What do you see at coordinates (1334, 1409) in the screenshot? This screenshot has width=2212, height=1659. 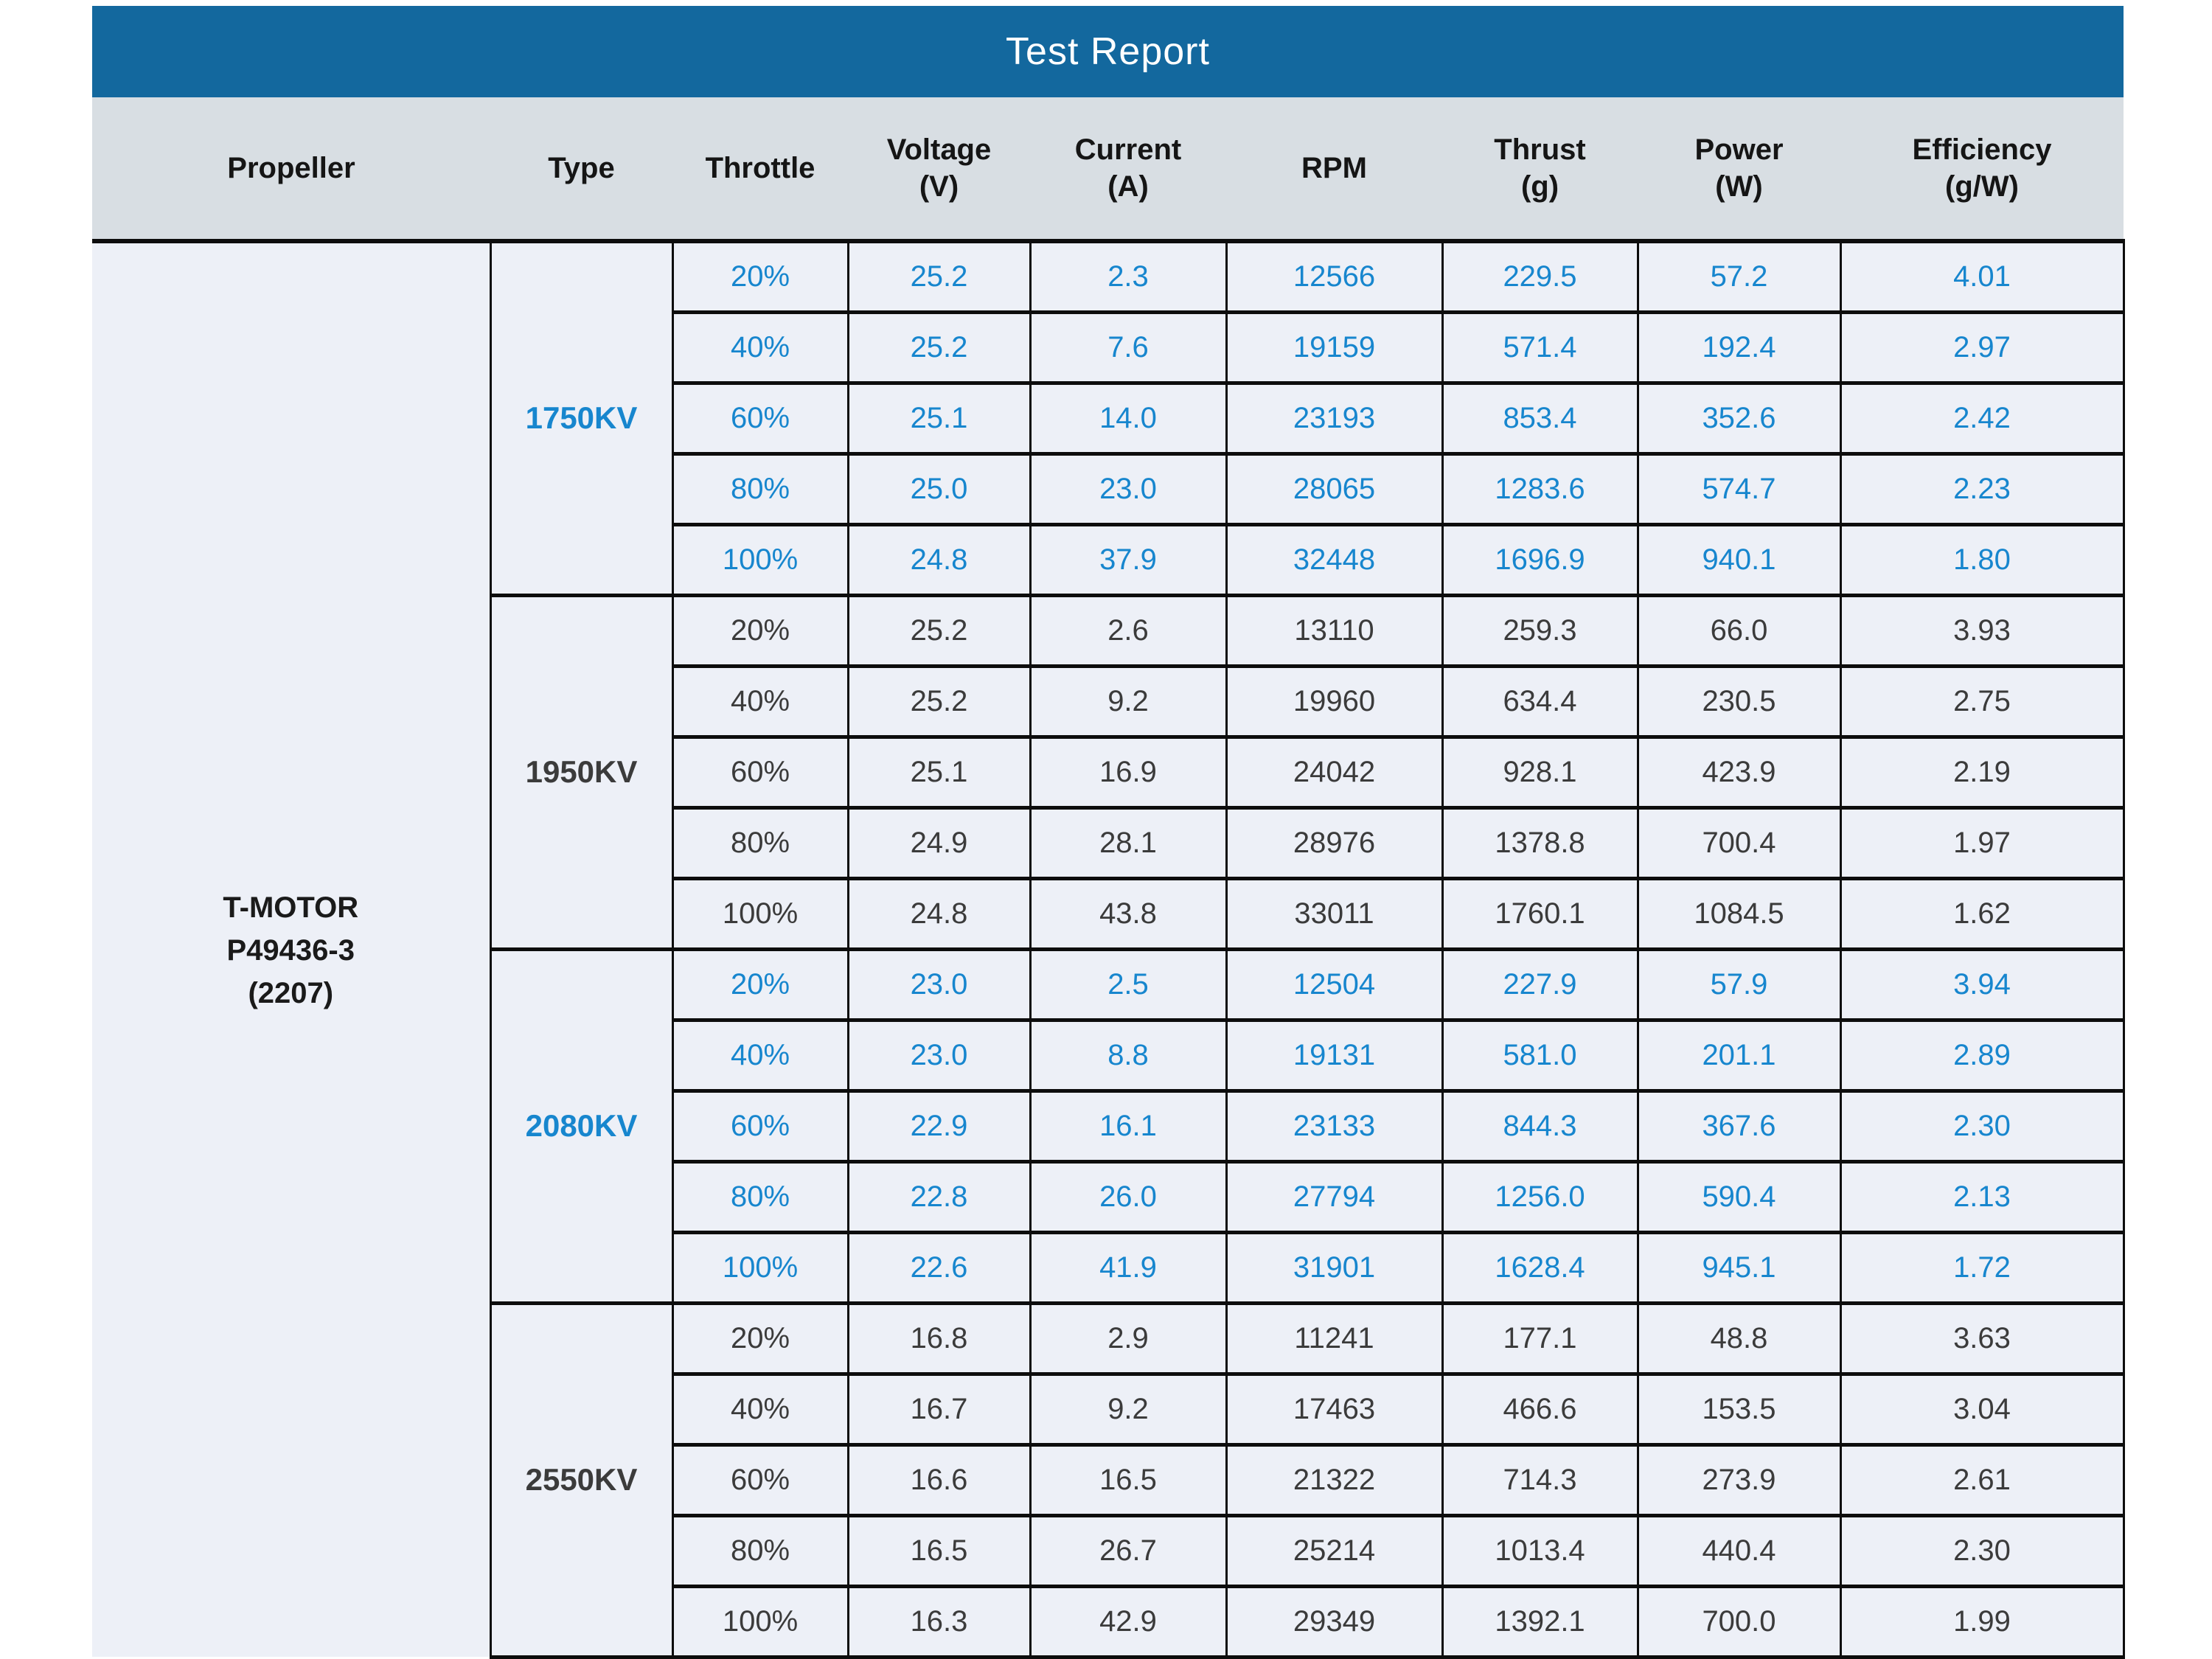 I see `cell-rpm: 17463` at bounding box center [1334, 1409].